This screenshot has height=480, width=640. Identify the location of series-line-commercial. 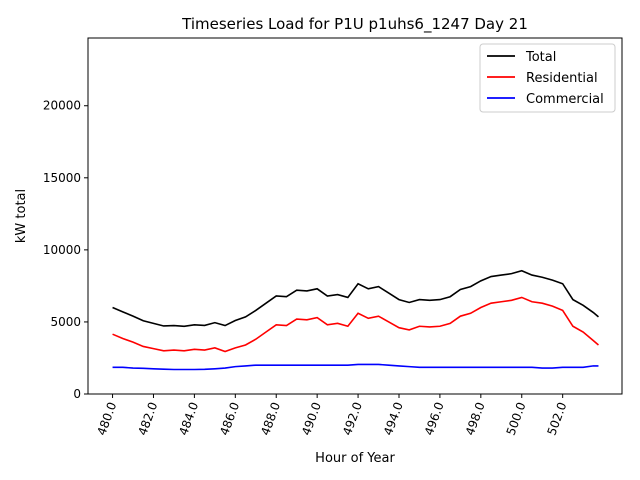
(355, 367).